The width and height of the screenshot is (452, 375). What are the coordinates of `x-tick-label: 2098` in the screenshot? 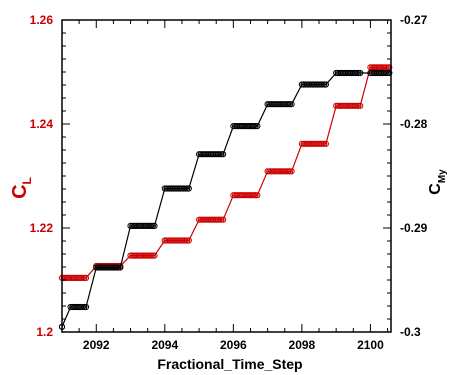 It's located at (302, 345).